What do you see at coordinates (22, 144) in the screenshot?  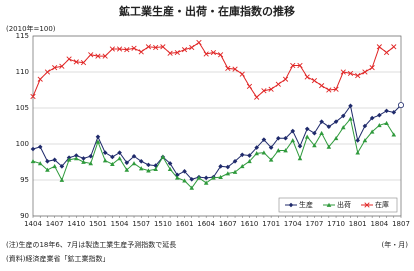 I see `y-tick-label: 100` at bounding box center [22, 144].